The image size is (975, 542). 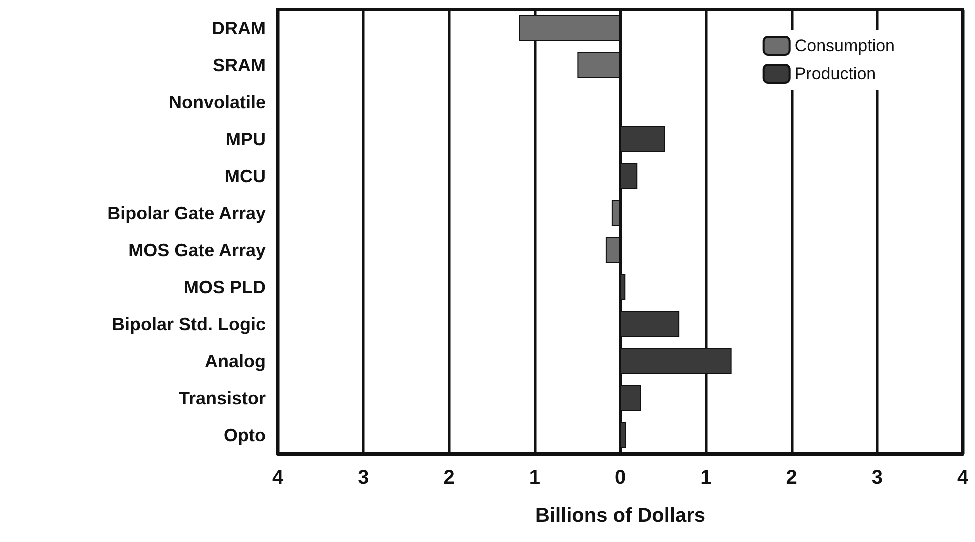 What do you see at coordinates (245, 436) in the screenshot?
I see `y-tick-label: Opto` at bounding box center [245, 436].